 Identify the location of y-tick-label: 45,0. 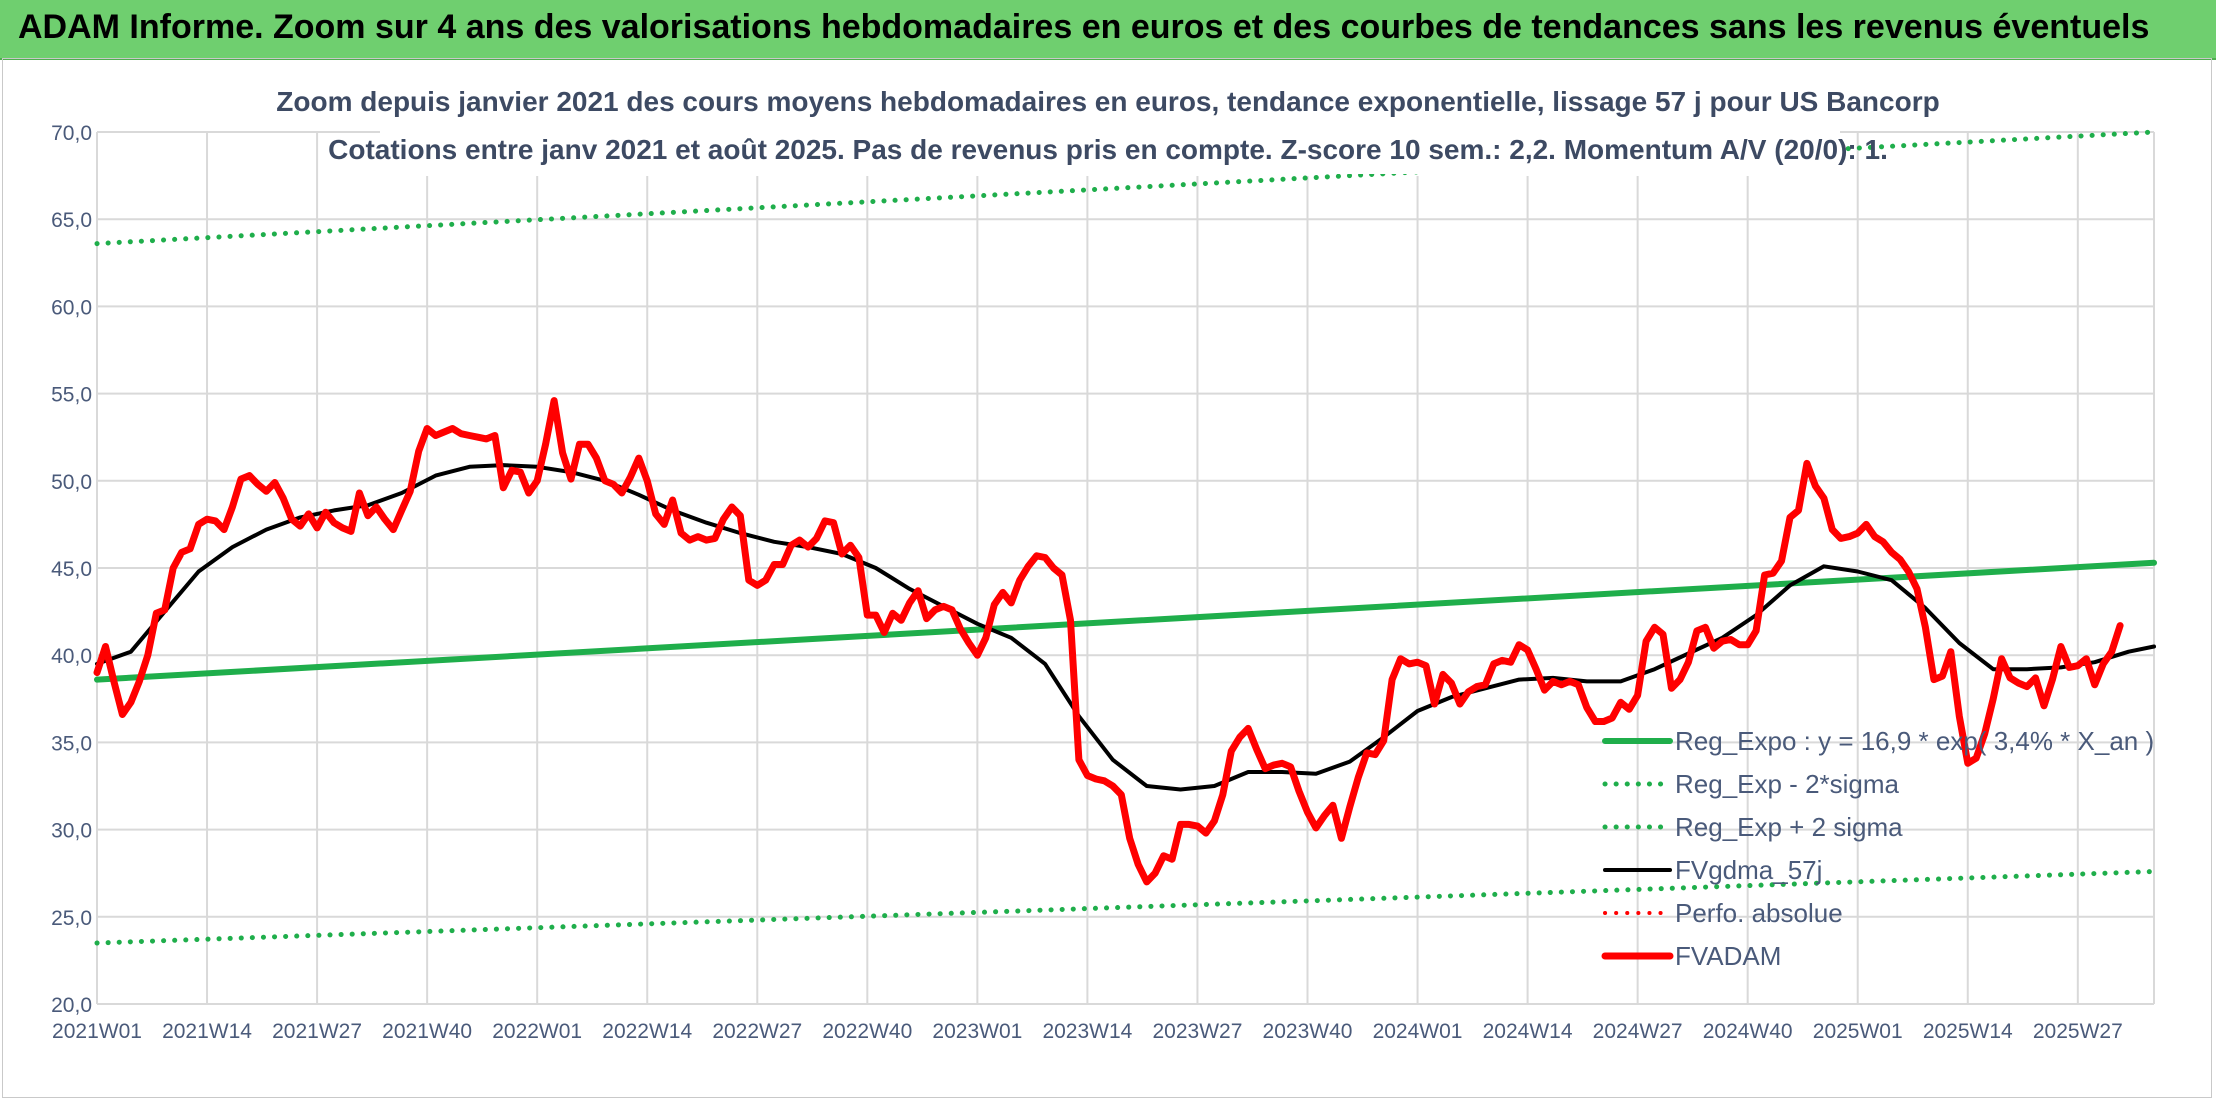
(71, 569).